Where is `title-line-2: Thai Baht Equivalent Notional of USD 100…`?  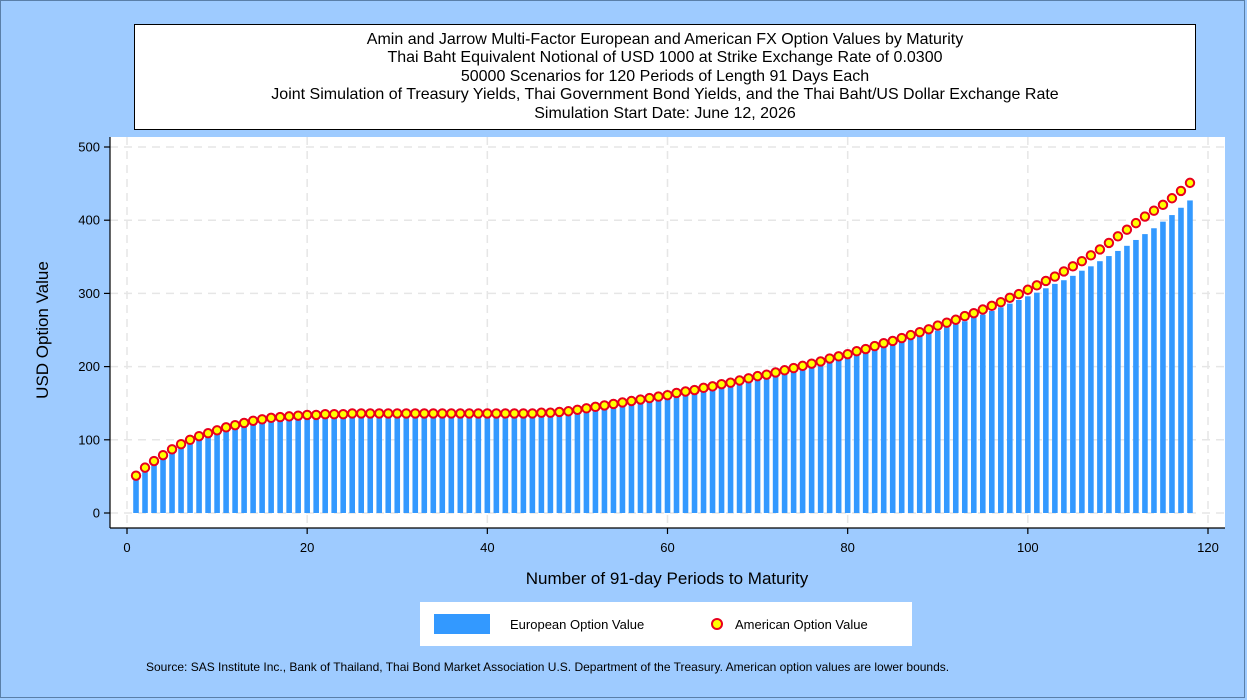
title-line-2: Thai Baht Equivalent Notional of USD 100… is located at coordinates (665, 58).